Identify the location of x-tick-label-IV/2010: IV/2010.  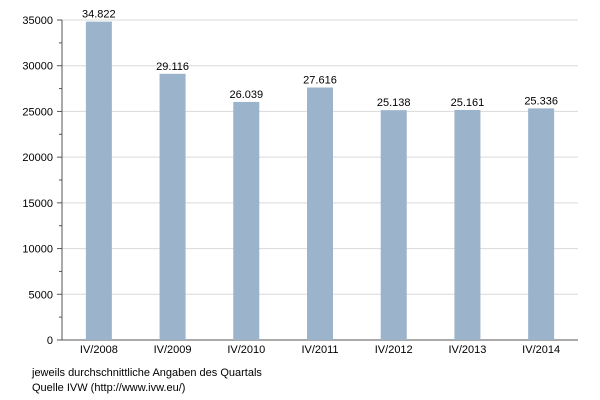
(246, 350).